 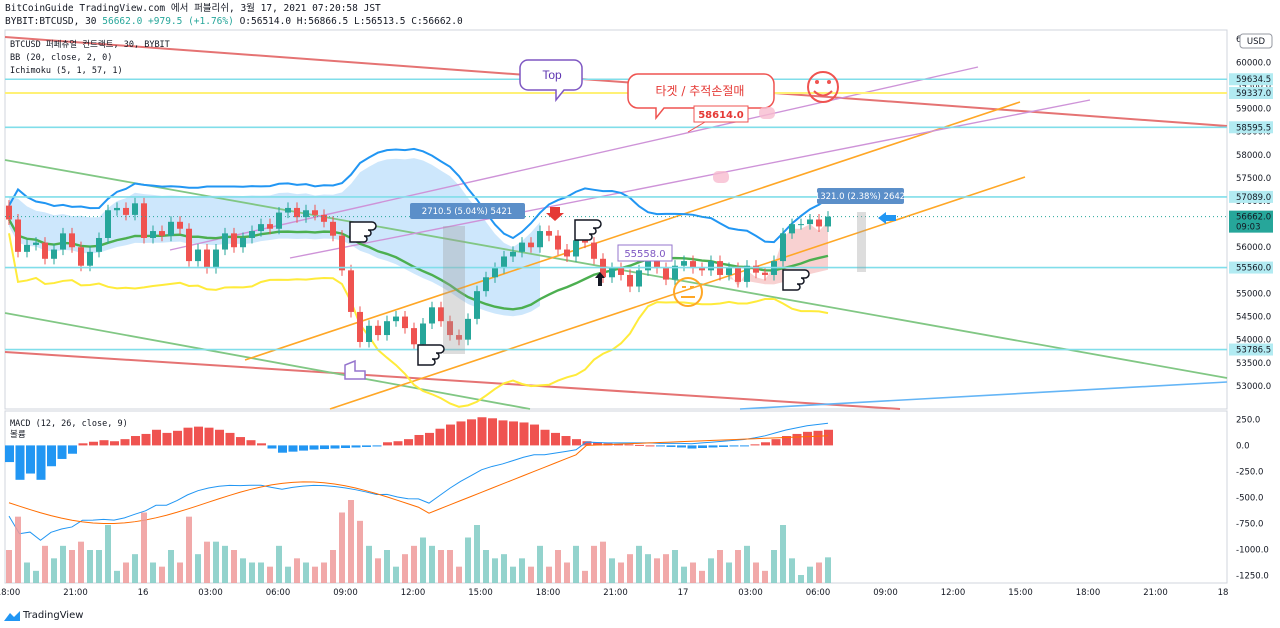 I want to click on range-box-right: 1321.0 (2.38%) 2642, so click(x=860, y=230).